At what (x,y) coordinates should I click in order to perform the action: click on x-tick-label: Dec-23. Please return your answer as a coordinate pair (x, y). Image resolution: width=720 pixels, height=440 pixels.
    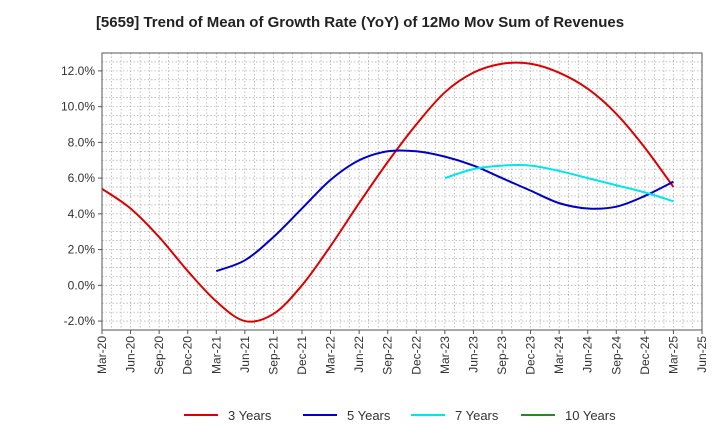
    Looking at the image, I should click on (531, 355).